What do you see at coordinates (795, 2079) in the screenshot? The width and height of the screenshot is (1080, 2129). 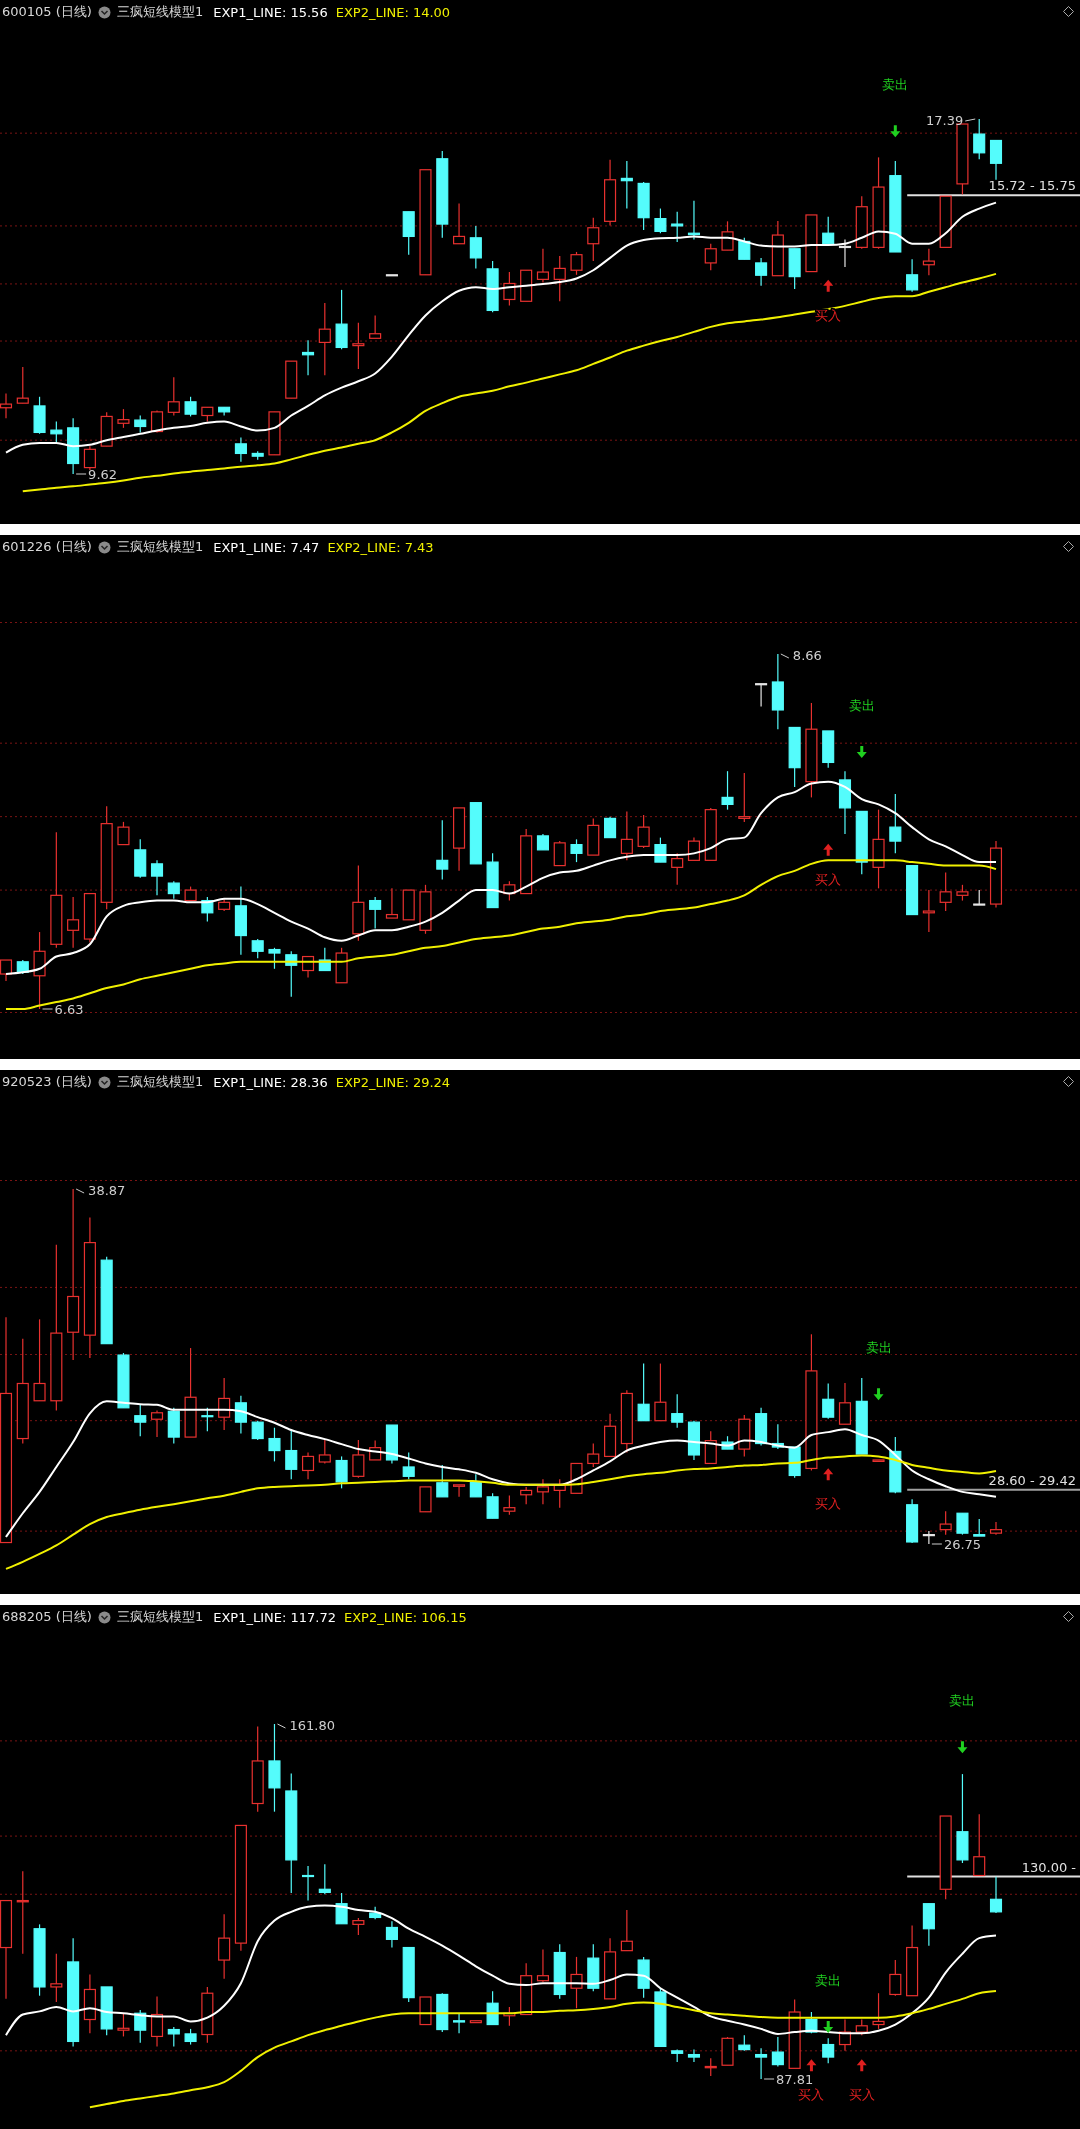 I see `annotation: 87.81` at bounding box center [795, 2079].